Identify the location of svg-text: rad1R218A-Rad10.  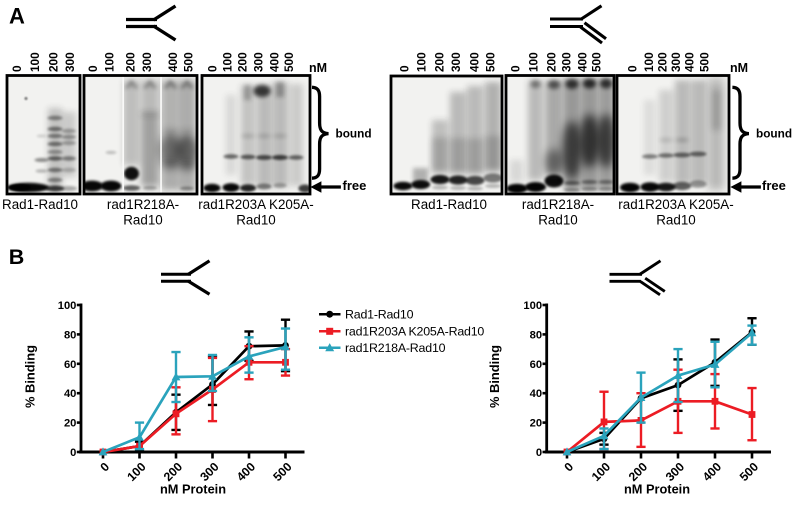
(395, 348).